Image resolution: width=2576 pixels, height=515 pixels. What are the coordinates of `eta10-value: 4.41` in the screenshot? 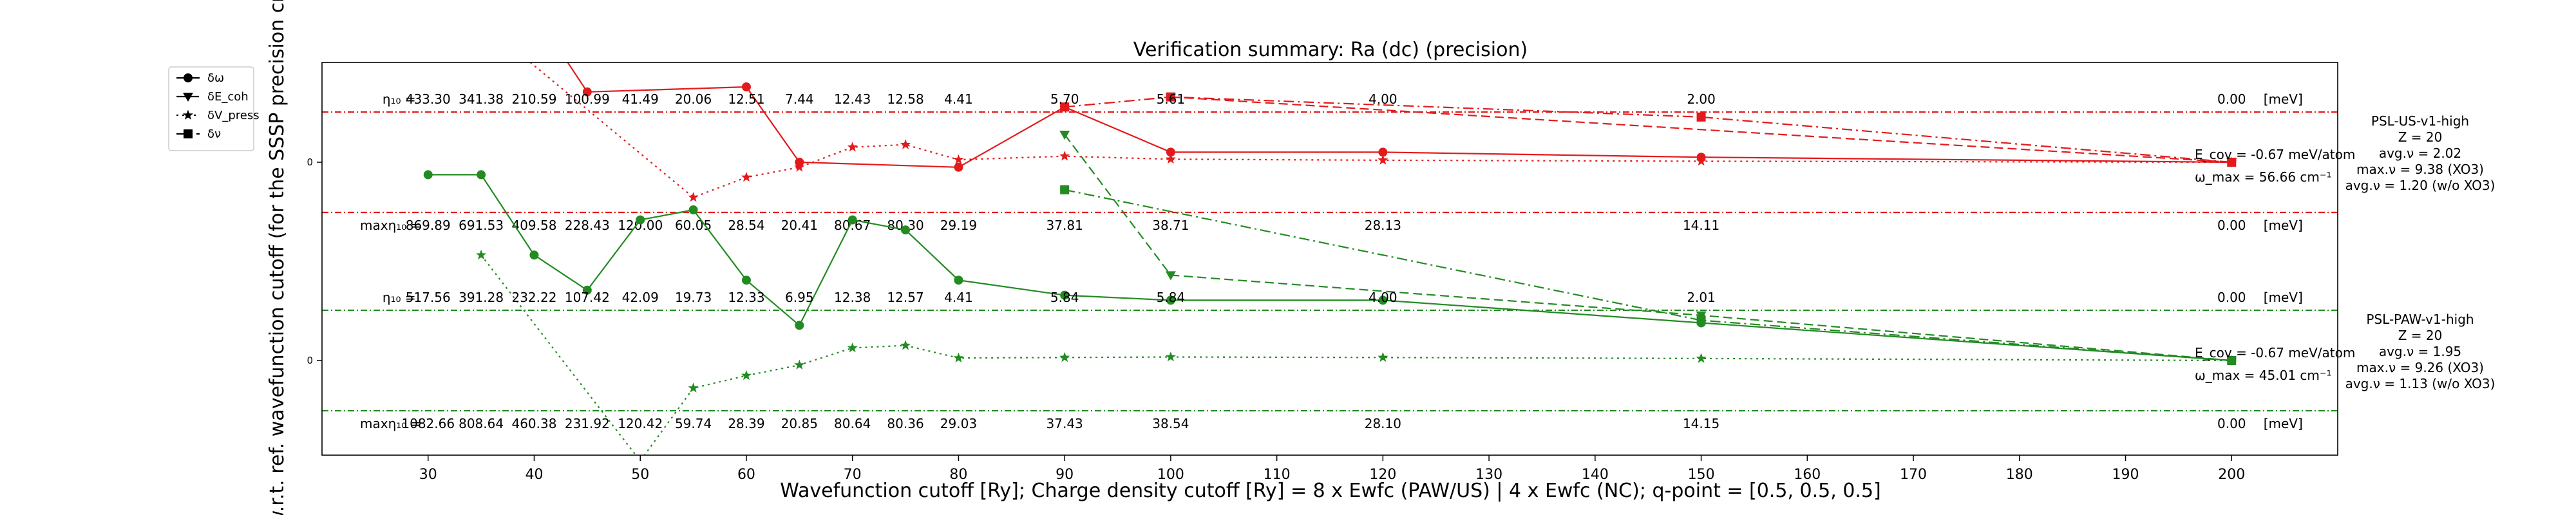 It's located at (958, 99).